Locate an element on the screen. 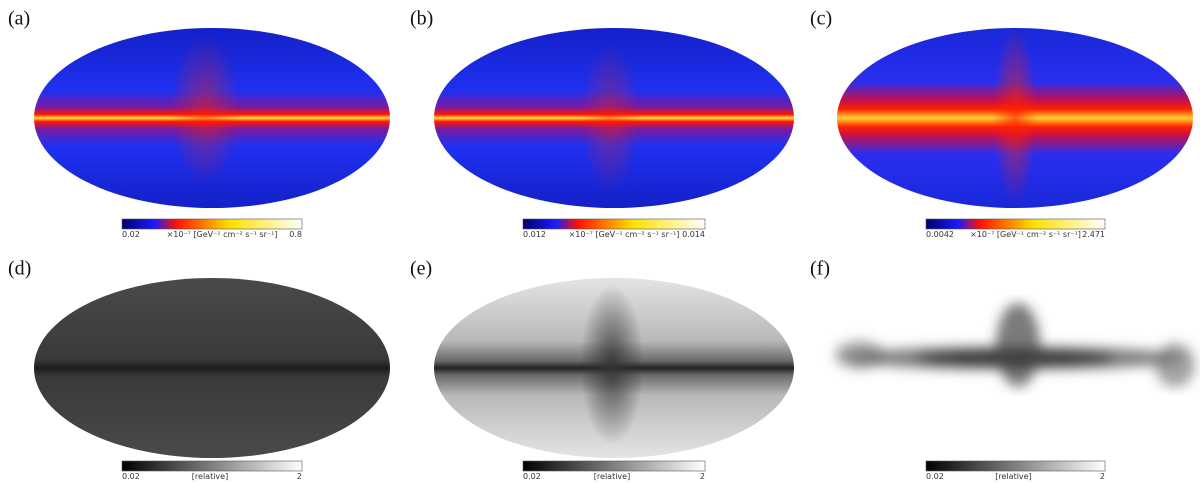 Image resolution: width=1200 pixels, height=485 pixels. colorbar-min: 0.012 is located at coordinates (534, 234).